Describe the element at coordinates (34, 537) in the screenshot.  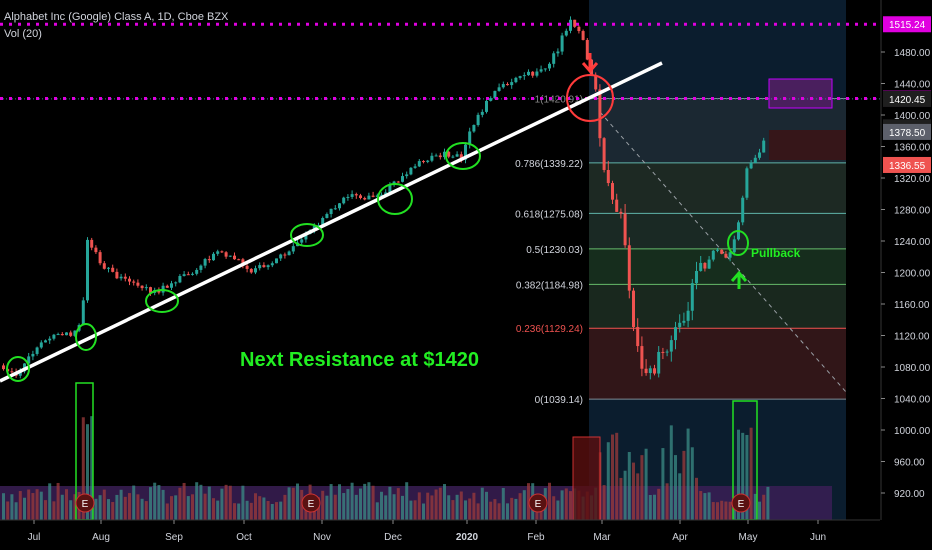
I see `x-tick-label: Jul` at that location.